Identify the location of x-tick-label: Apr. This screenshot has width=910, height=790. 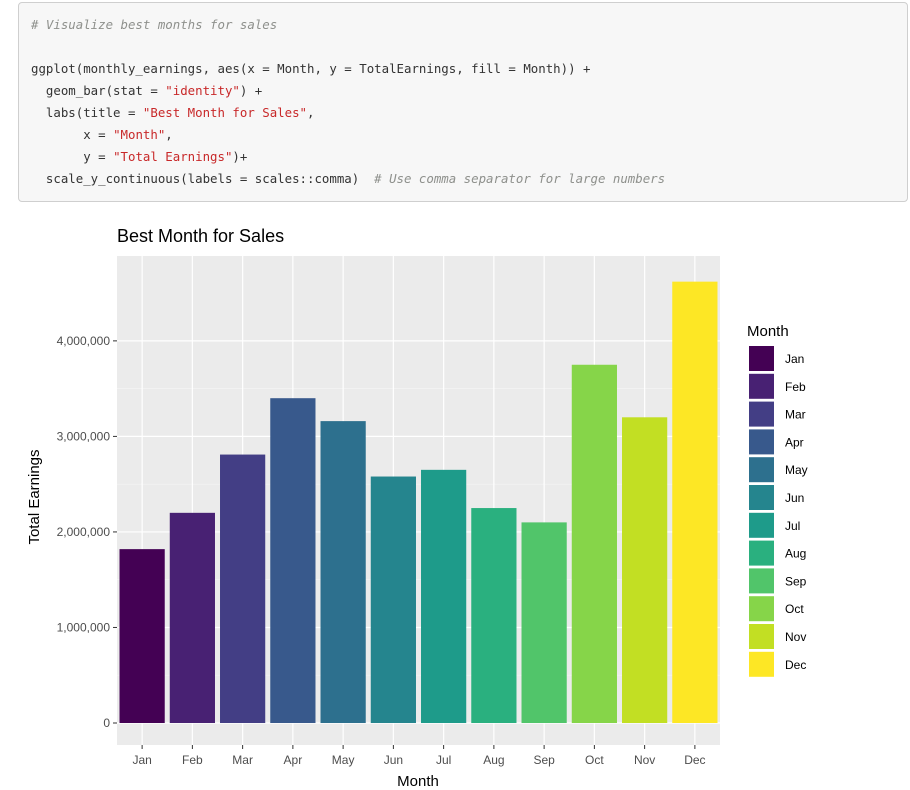
(293, 760).